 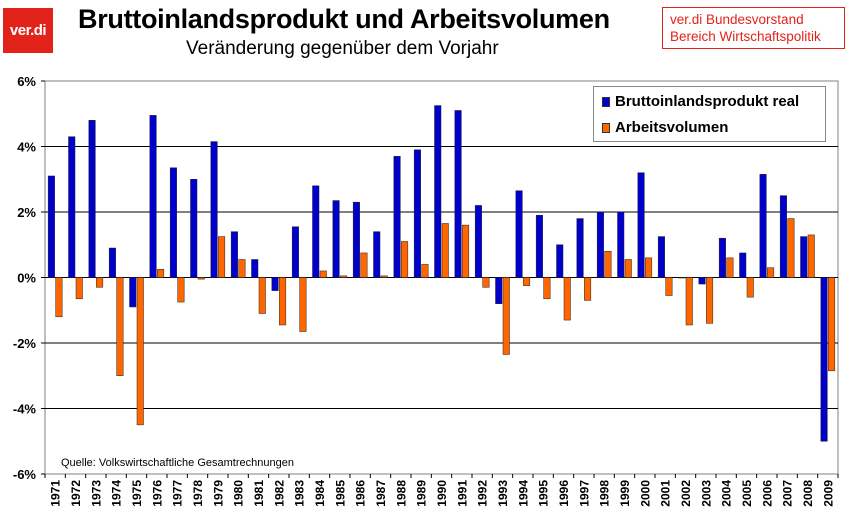 I want to click on x-tick-label: 1977, so click(x=178, y=493).